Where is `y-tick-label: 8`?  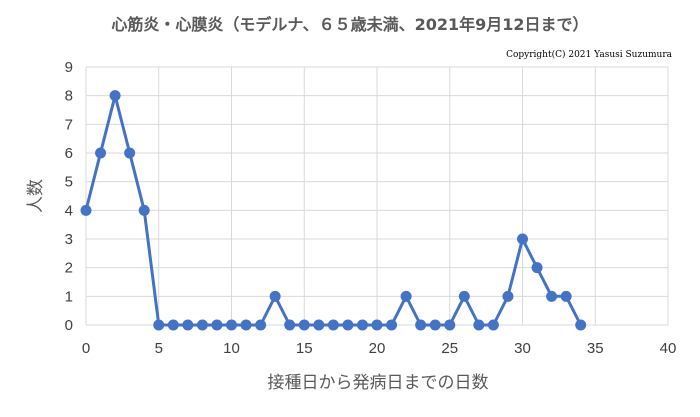 y-tick-label: 8 is located at coordinates (69, 96).